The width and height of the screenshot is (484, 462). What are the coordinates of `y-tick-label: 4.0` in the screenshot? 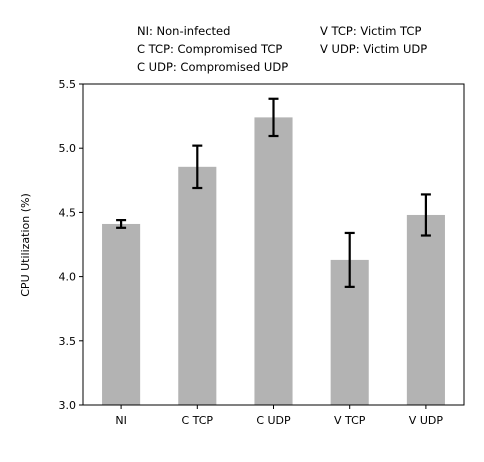 It's located at (68, 277).